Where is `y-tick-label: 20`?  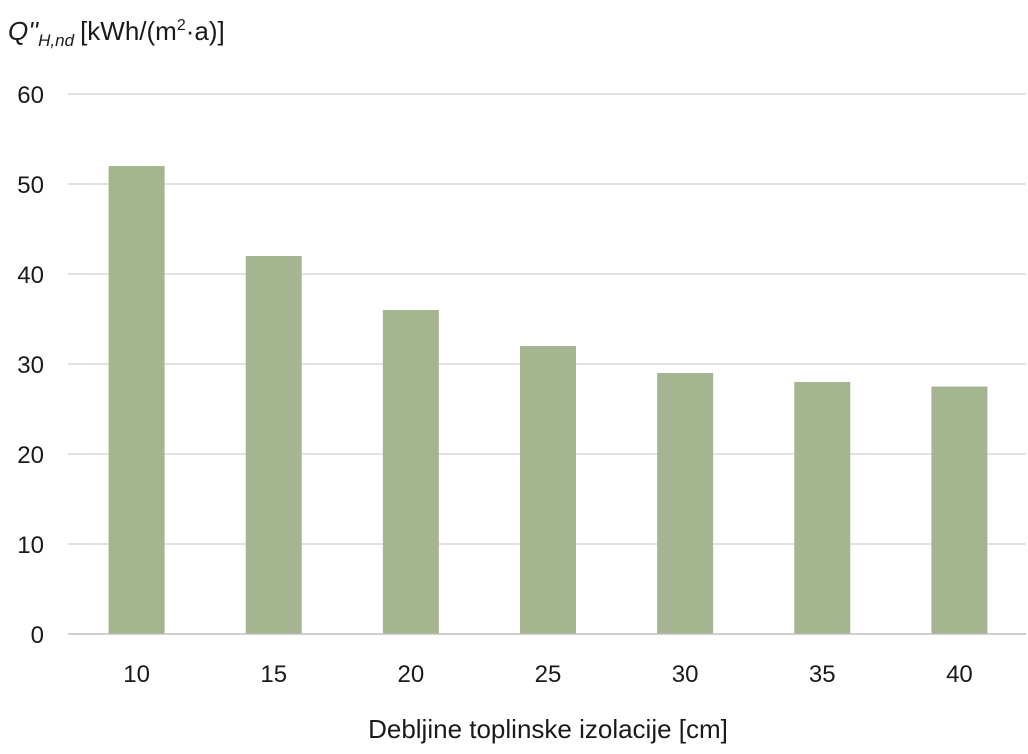
y-tick-label: 20 is located at coordinates (30, 455).